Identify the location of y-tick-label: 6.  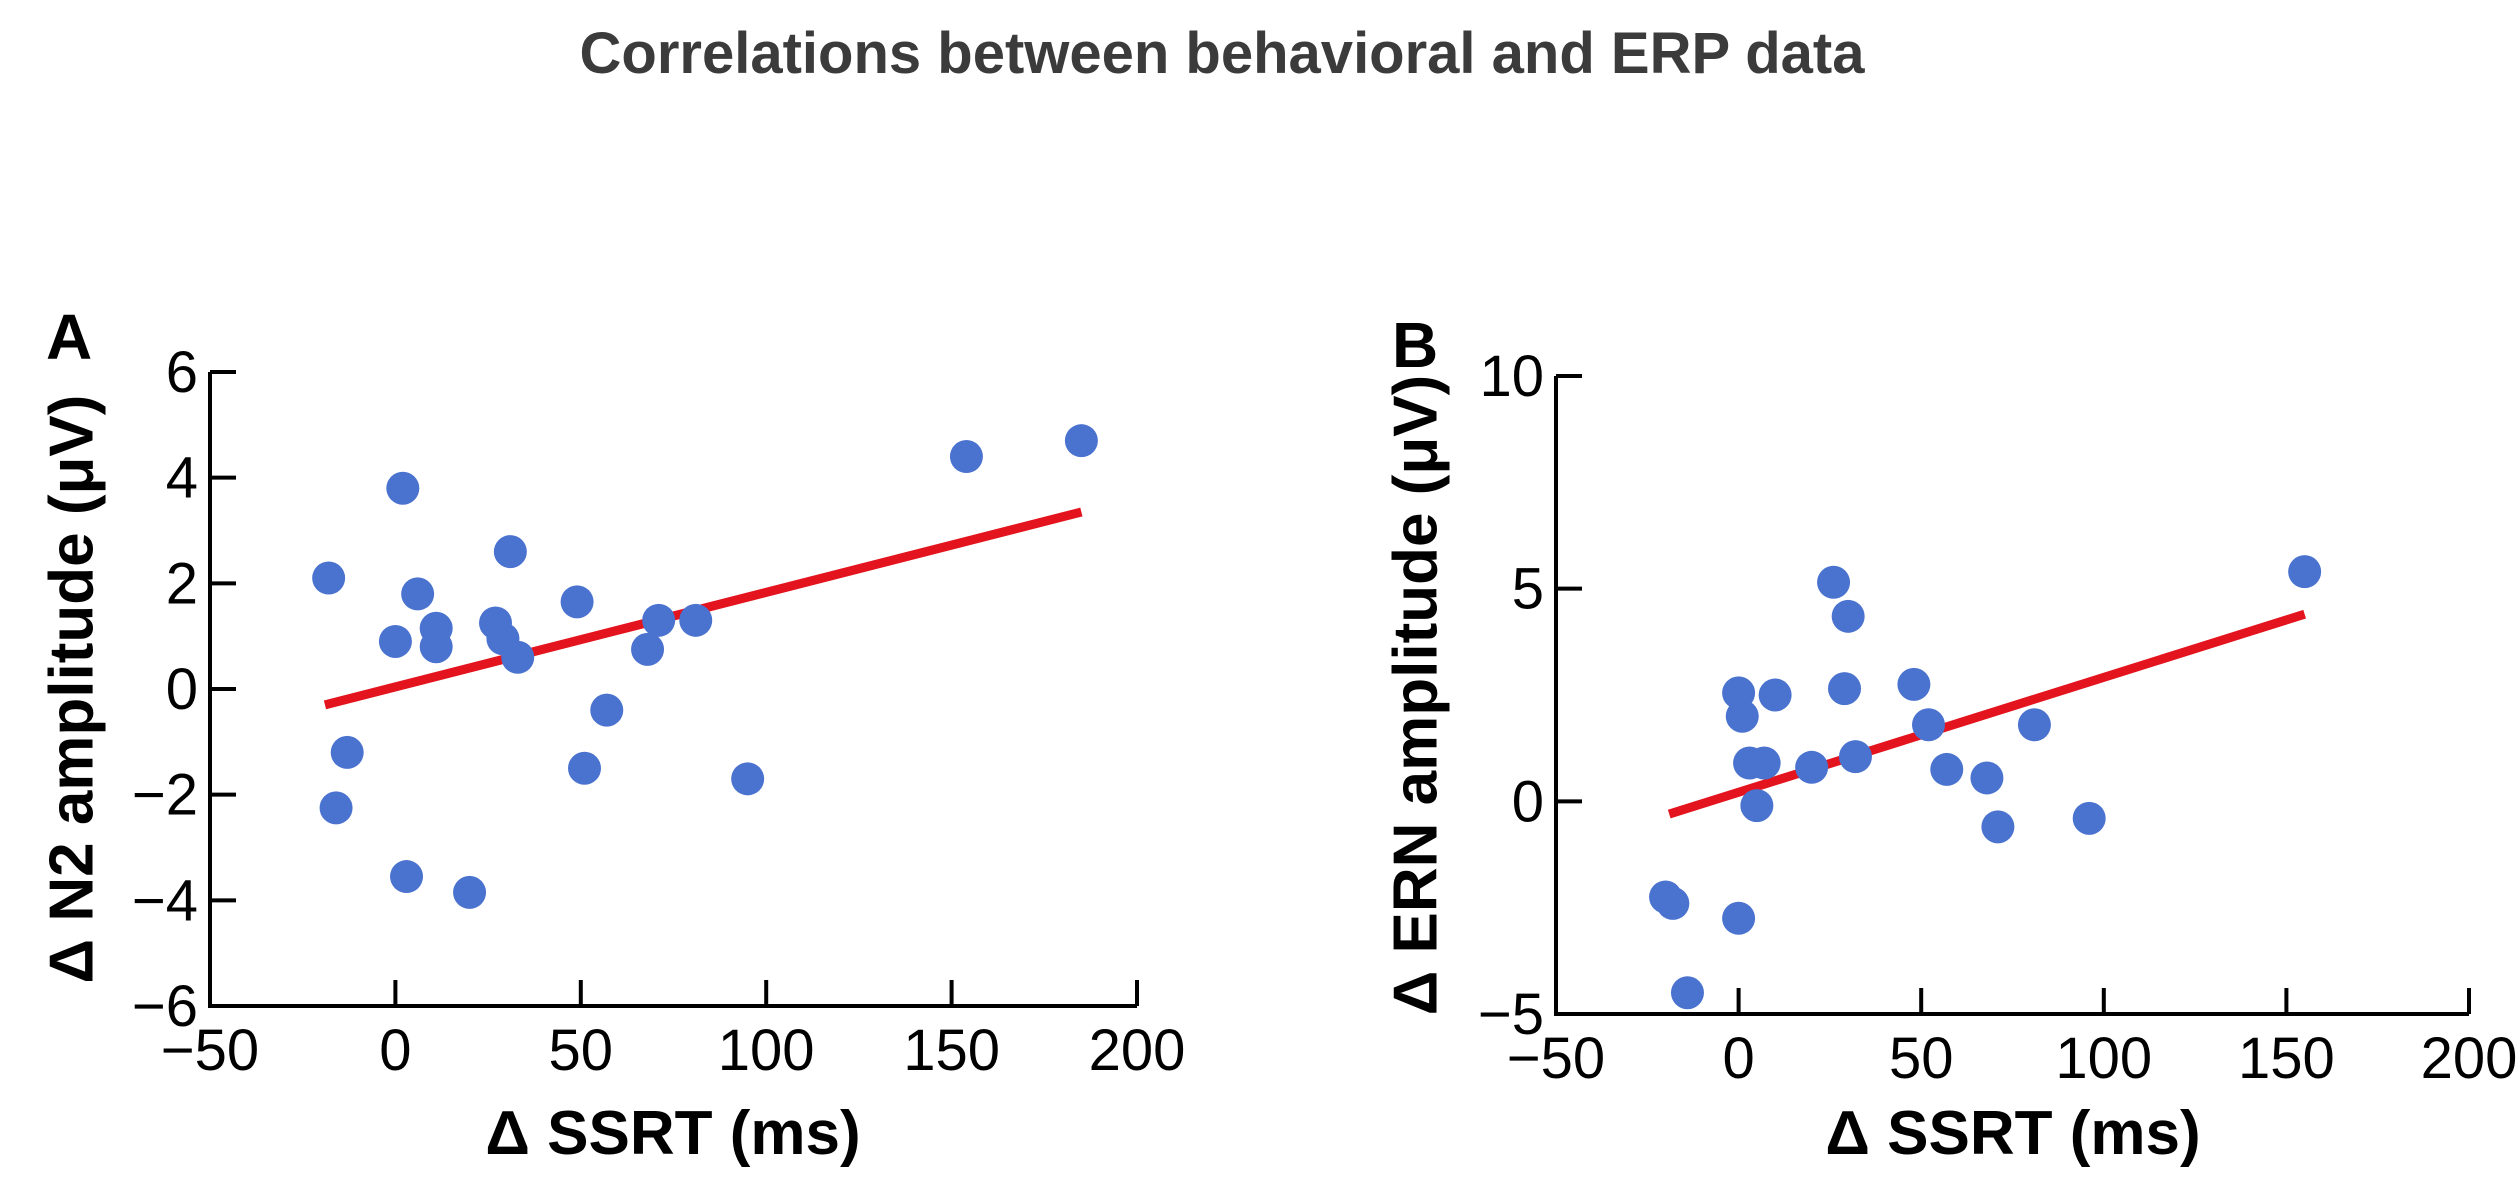
(182, 372).